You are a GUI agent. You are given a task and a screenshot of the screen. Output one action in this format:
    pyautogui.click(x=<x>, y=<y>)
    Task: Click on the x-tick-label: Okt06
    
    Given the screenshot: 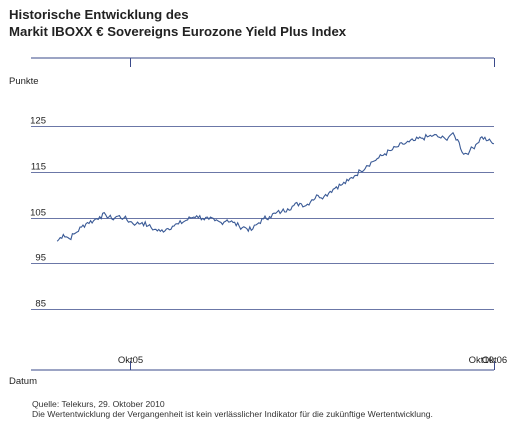 What is the action you would take?
    pyautogui.click(x=494, y=360)
    